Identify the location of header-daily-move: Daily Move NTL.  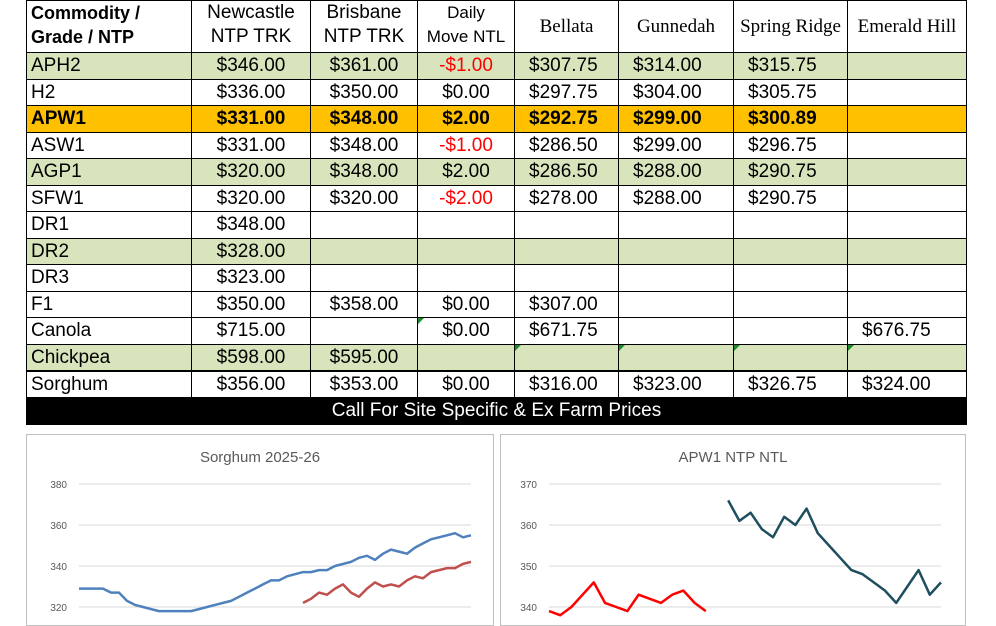
(466, 26).